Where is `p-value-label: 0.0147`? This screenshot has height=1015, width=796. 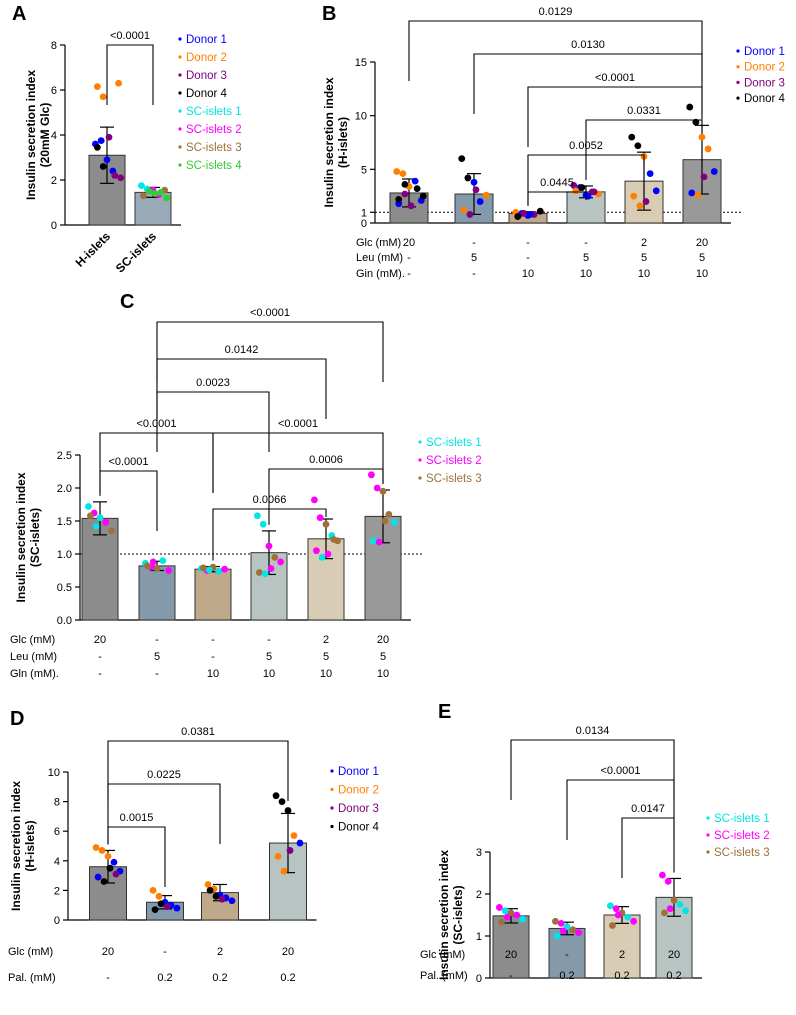
p-value-label: 0.0147 is located at coordinates (648, 809).